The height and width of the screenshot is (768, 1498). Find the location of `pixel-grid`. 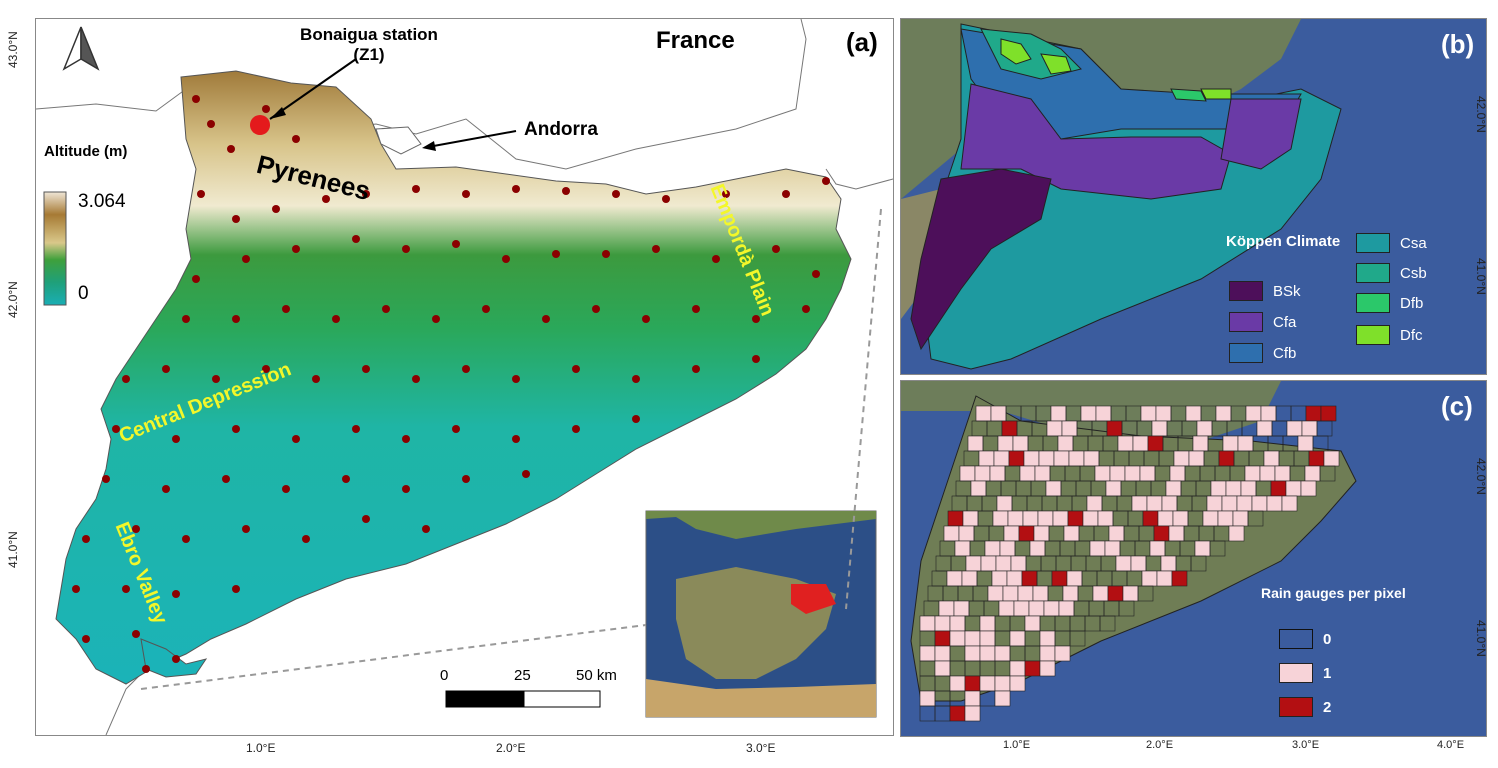

pixel-grid is located at coordinates (1129, 563).